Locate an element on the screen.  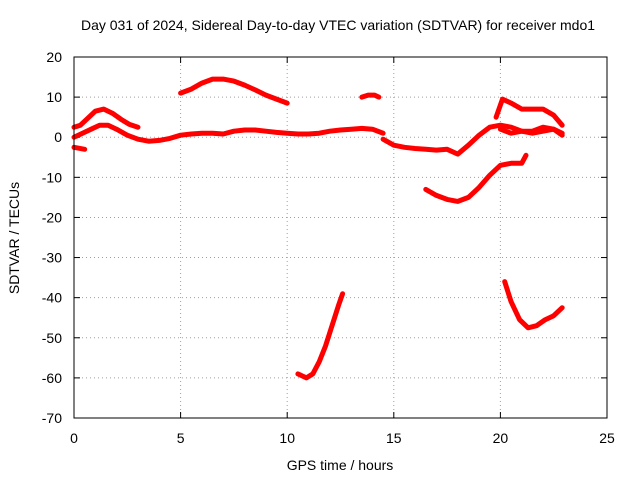
y-tick-label: -30 is located at coordinates (52, 258).